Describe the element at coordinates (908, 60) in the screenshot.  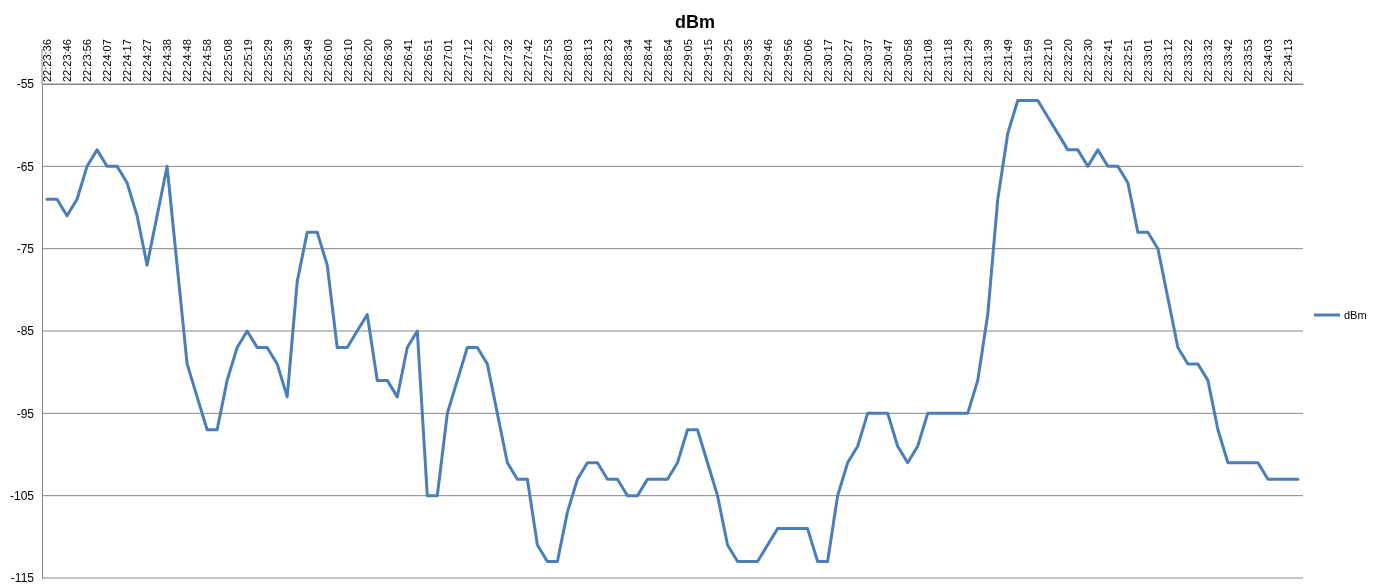
I see `x-tick-label: 22:30:58` at that location.